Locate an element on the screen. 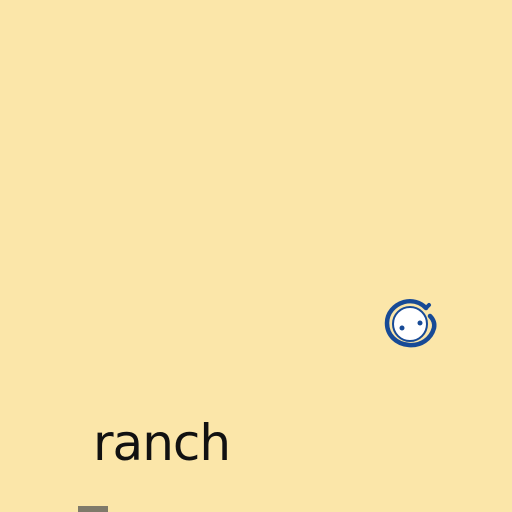 The height and width of the screenshot is (512, 512). place-label-ranch: ranch is located at coordinates (162, 443).